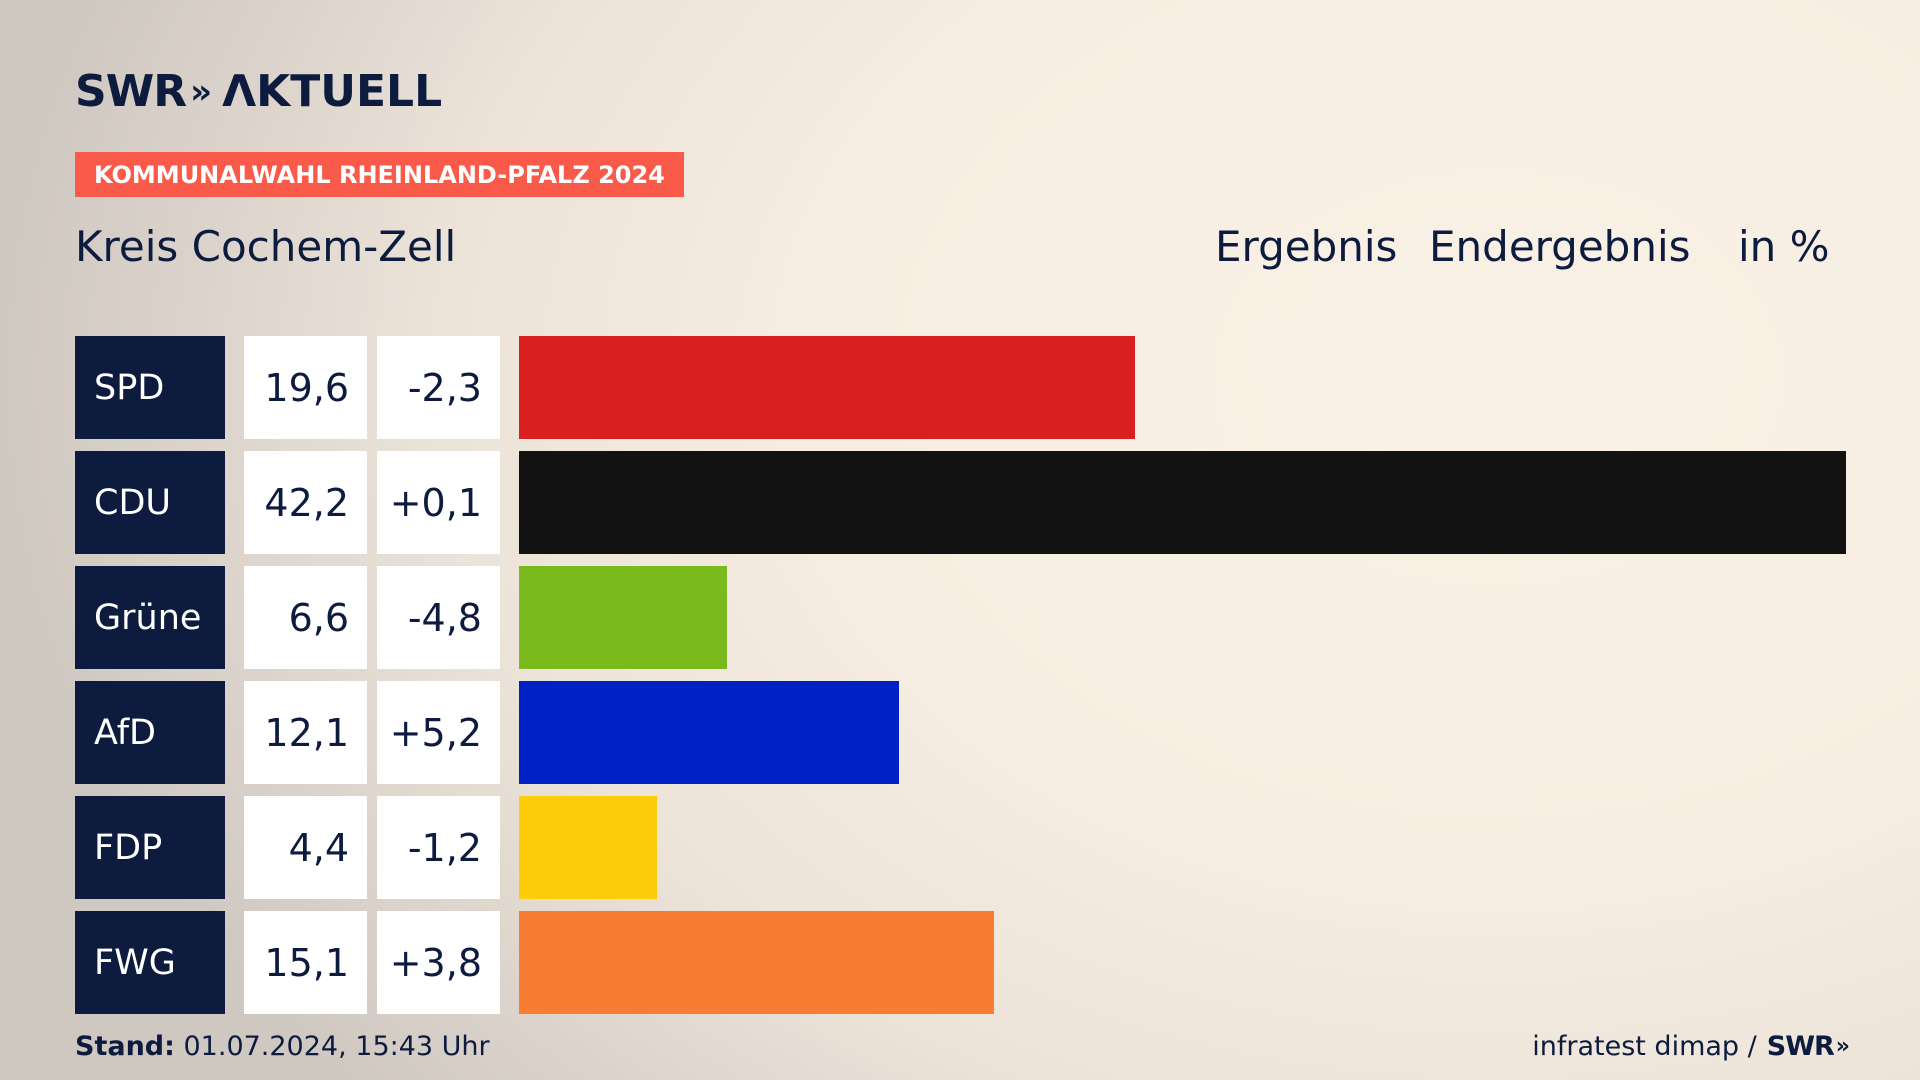  I want to click on party-label: FDP, so click(150, 847).